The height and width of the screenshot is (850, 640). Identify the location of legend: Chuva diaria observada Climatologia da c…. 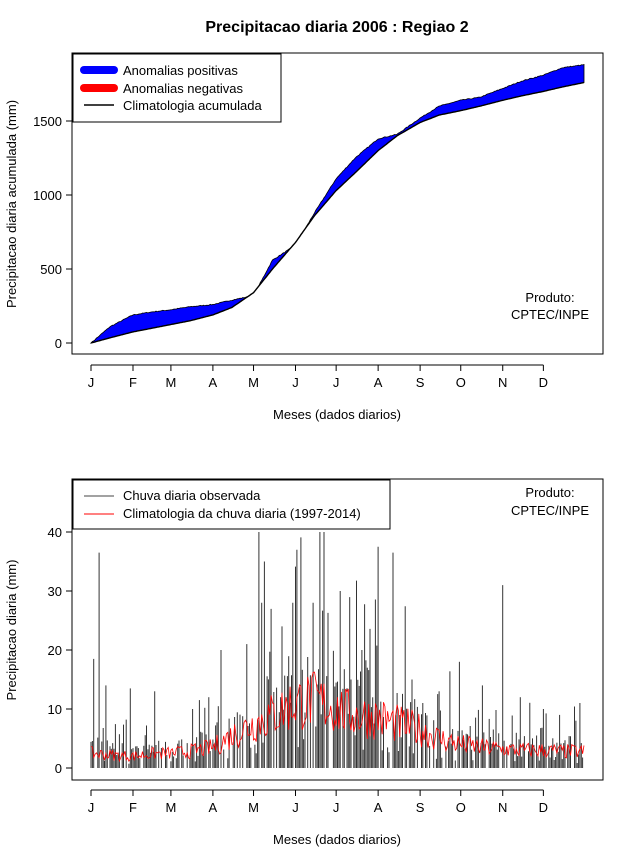
(231, 504).